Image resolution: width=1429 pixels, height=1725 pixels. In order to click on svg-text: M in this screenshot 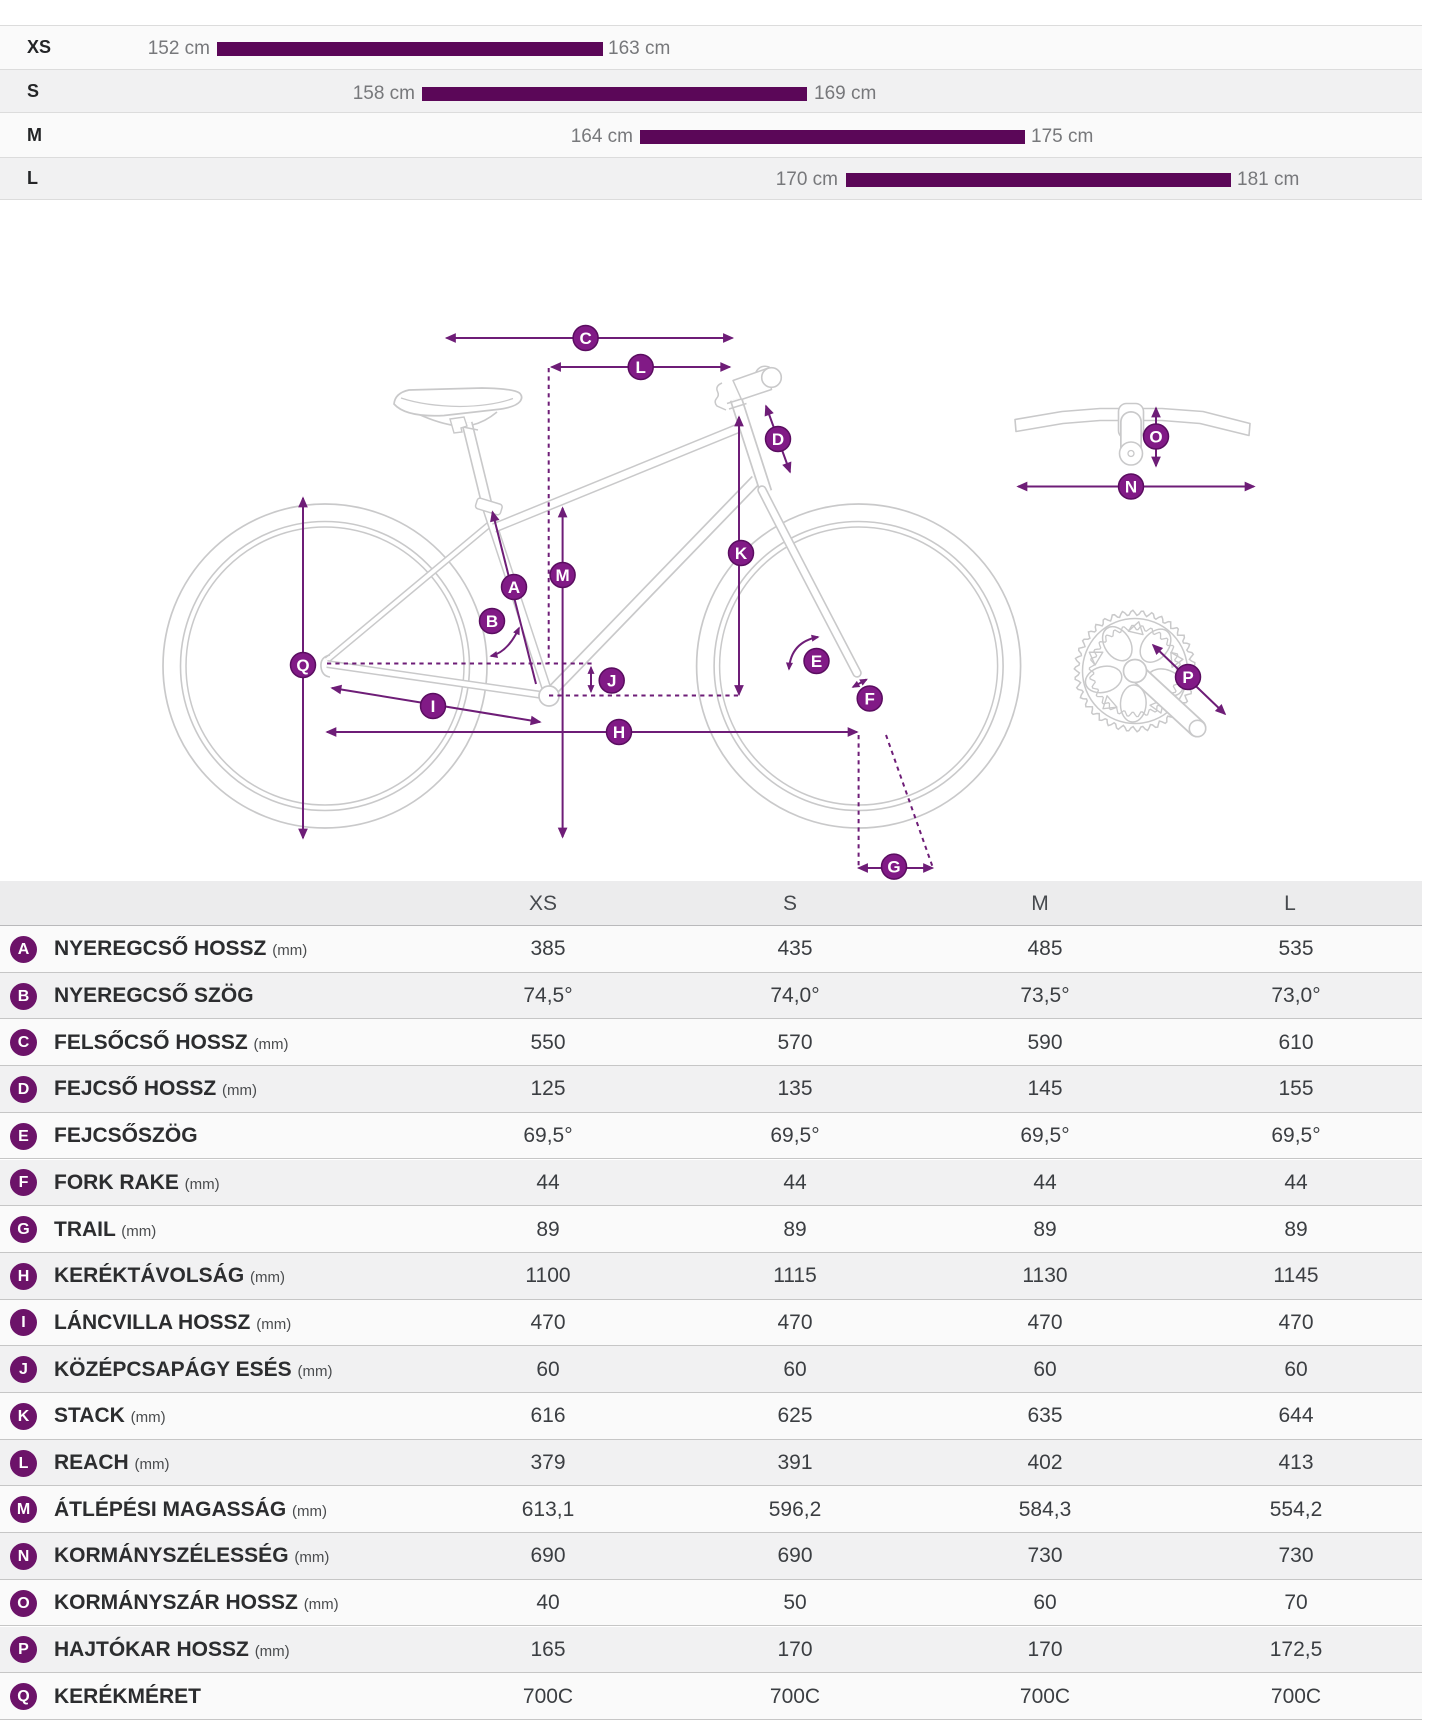, I will do `click(563, 575)`.